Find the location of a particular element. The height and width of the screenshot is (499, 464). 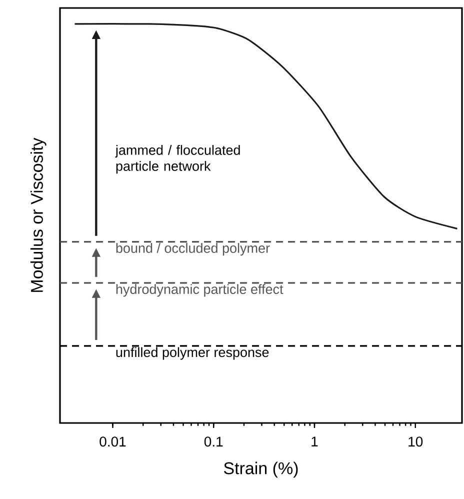

y-axis-title: Modulus or Viscosity is located at coordinates (38, 215).